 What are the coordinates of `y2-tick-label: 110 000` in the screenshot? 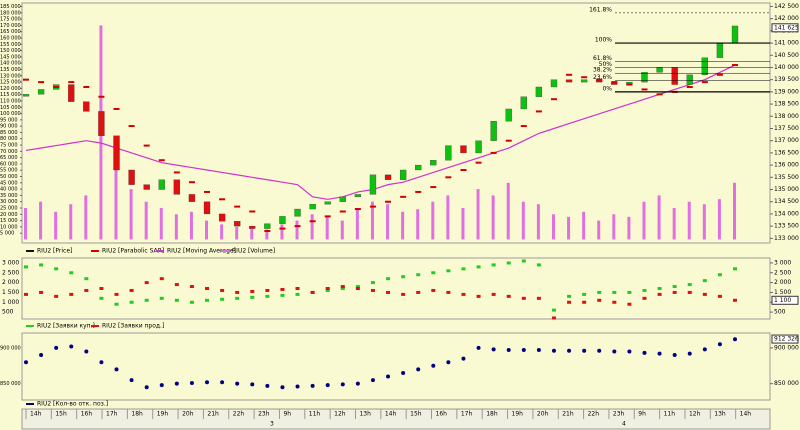 It's located at (10, 101).